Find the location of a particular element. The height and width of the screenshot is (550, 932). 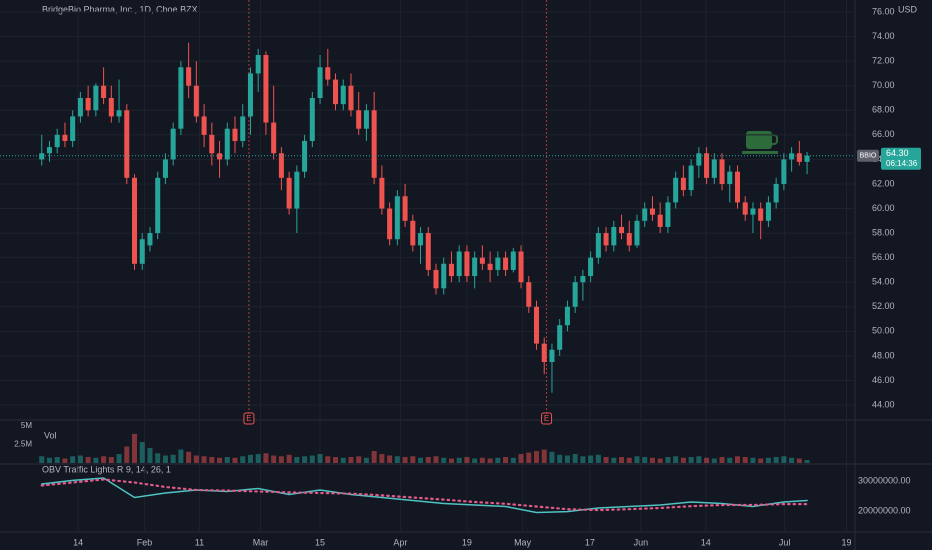

y-tick-label: 70.00 is located at coordinates (883, 85).